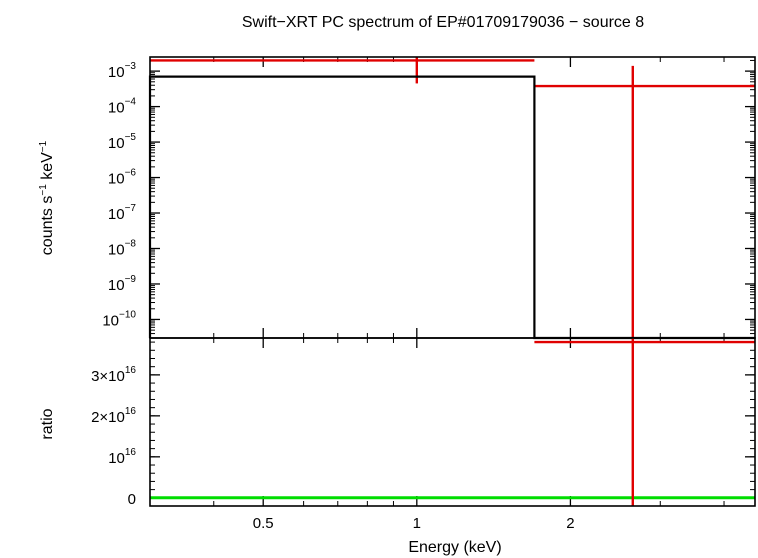  Describe the element at coordinates (570, 523) in the screenshot. I see `x-tick-label: 2` at that location.